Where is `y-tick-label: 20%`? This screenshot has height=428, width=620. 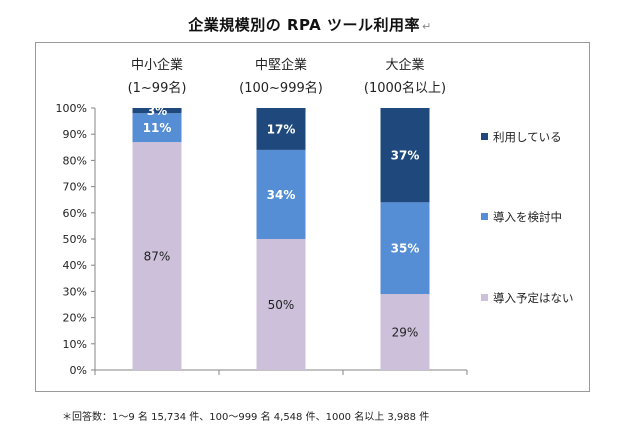 y-tick-label: 20% is located at coordinates (75, 318).